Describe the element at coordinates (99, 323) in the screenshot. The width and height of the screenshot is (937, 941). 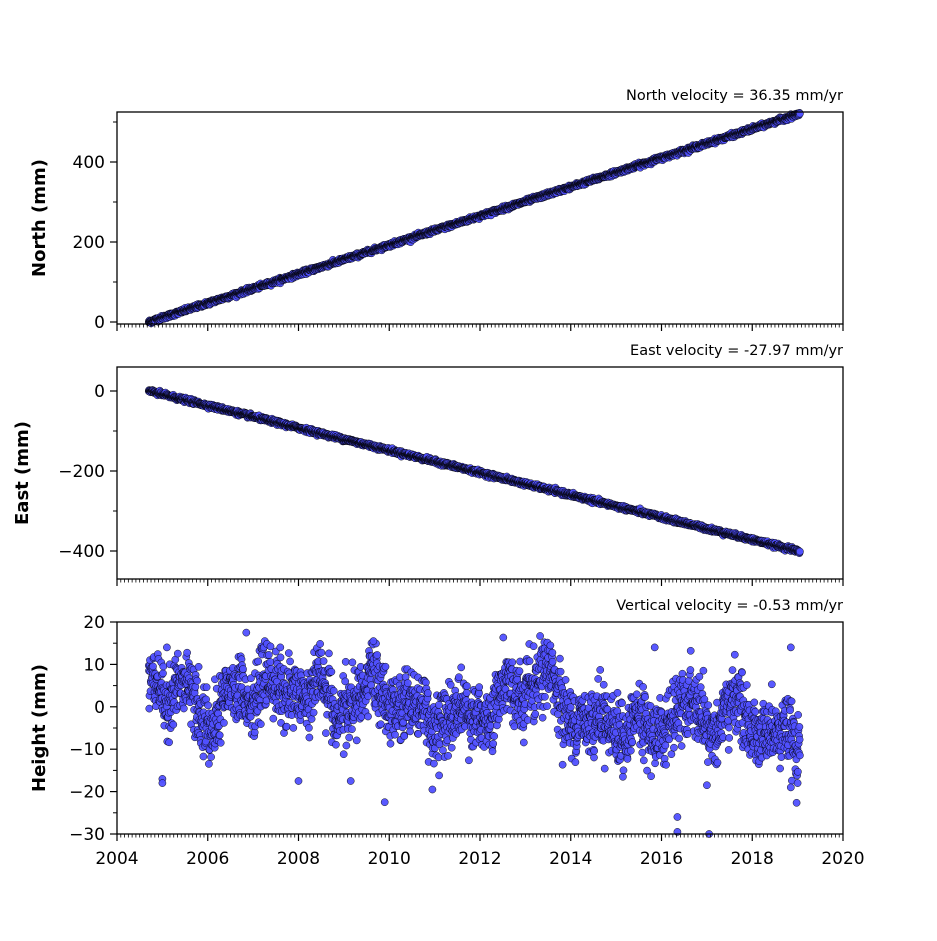
I see `y-tick-label: 0` at that location.